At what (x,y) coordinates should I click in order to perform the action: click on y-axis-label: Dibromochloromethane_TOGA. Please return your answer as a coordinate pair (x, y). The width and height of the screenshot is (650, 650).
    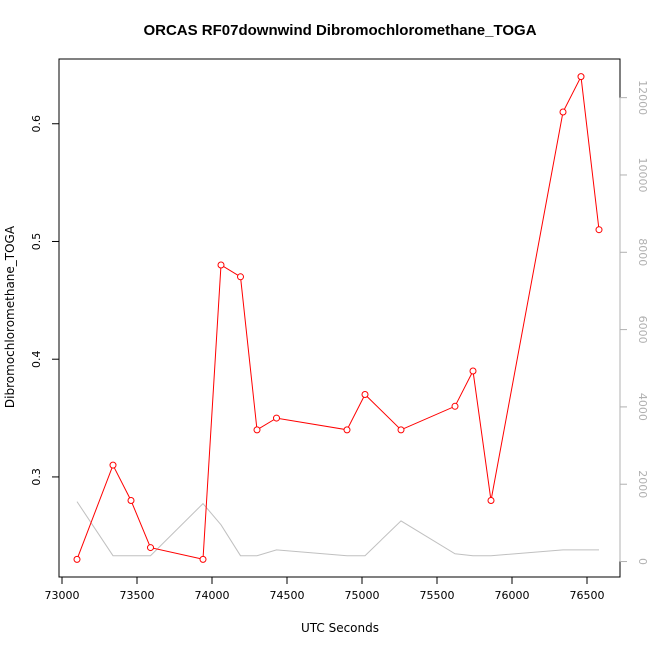
    Looking at the image, I should click on (10, 316).